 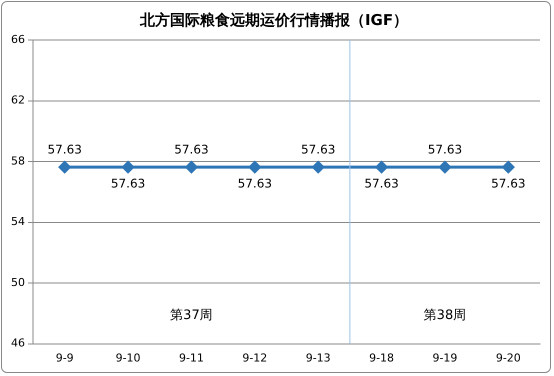 I want to click on y-tick-label: 62, so click(x=17, y=100).